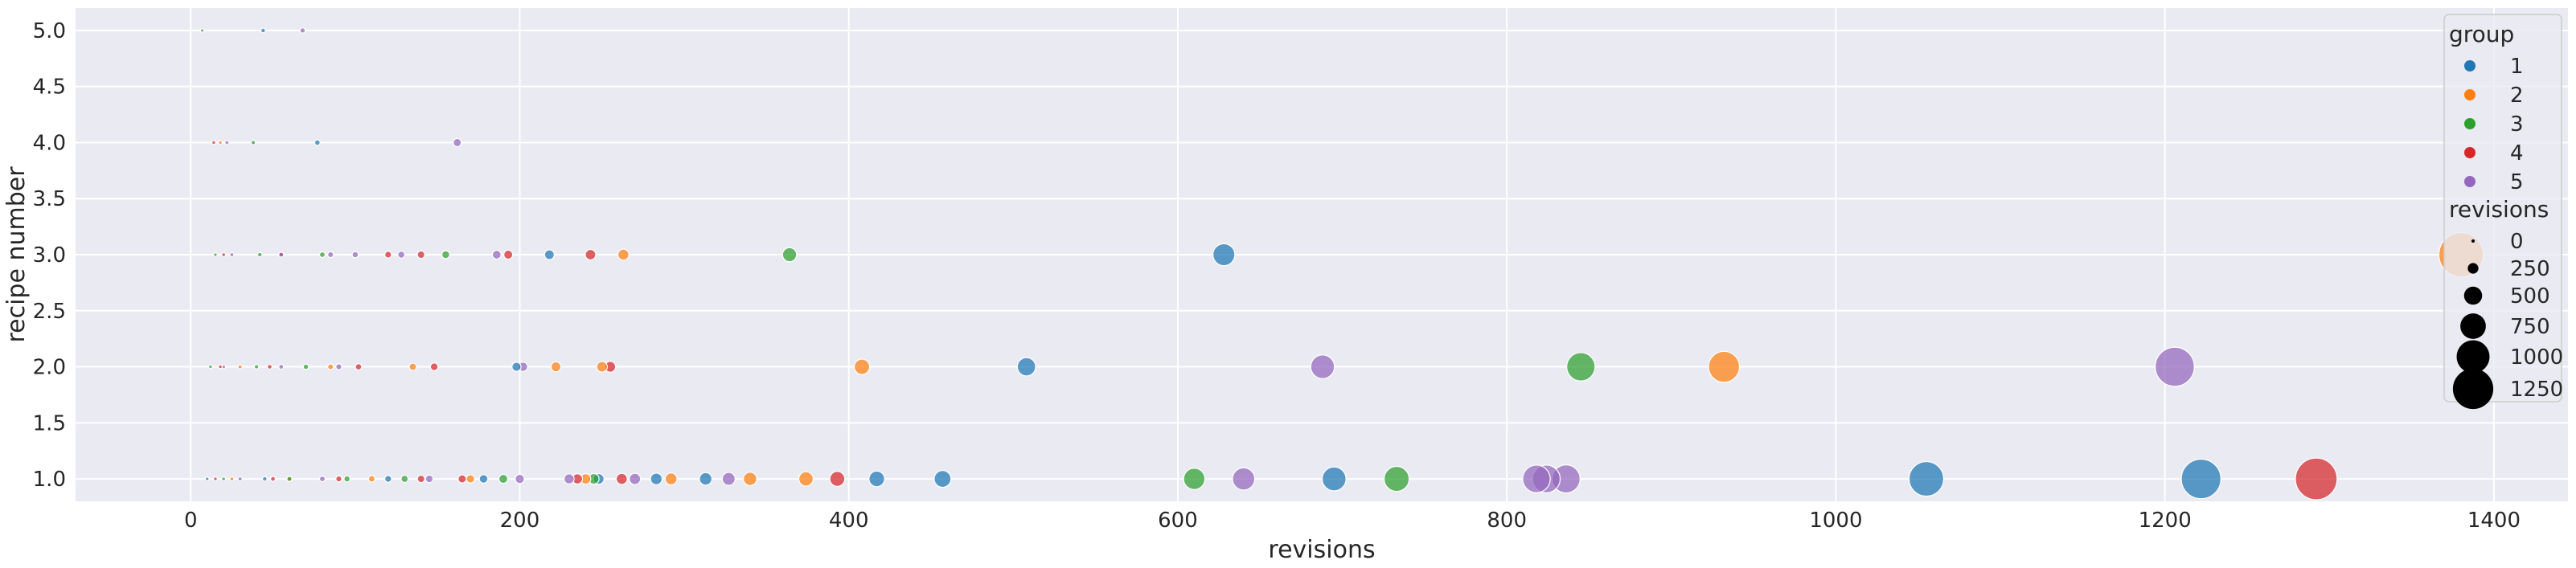  What do you see at coordinates (49, 423) in the screenshot?
I see `y-tick-label: 1.5` at bounding box center [49, 423].